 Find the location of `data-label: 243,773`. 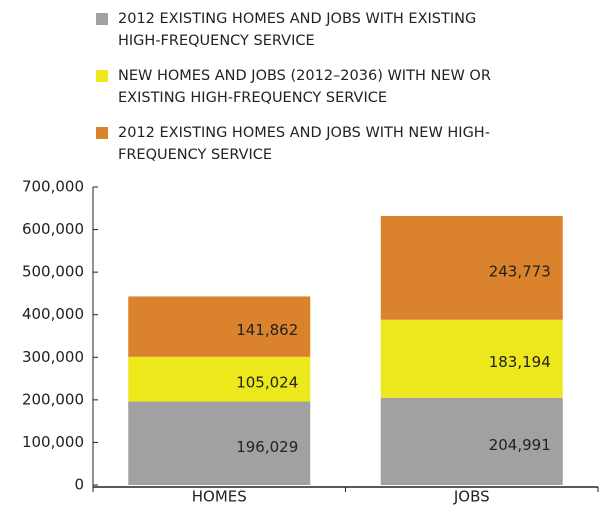

data-label: 243,773 is located at coordinates (520, 271).